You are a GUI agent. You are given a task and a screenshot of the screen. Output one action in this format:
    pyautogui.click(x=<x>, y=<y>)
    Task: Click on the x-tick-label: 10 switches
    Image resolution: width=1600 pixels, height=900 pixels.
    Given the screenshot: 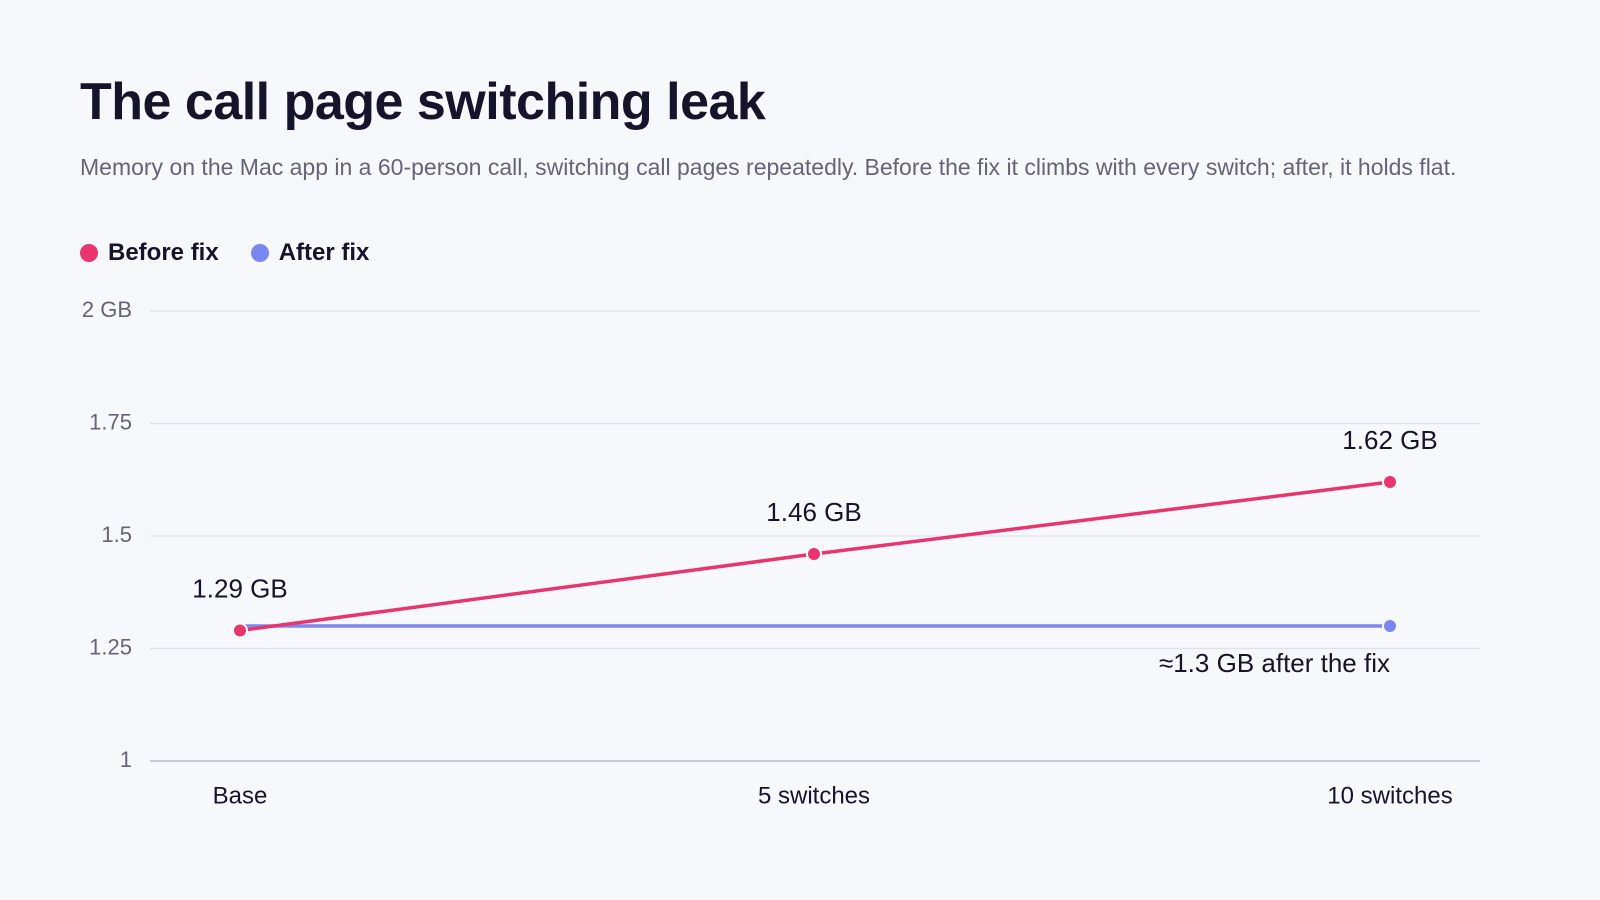 What is the action you would take?
    pyautogui.click(x=1389, y=795)
    